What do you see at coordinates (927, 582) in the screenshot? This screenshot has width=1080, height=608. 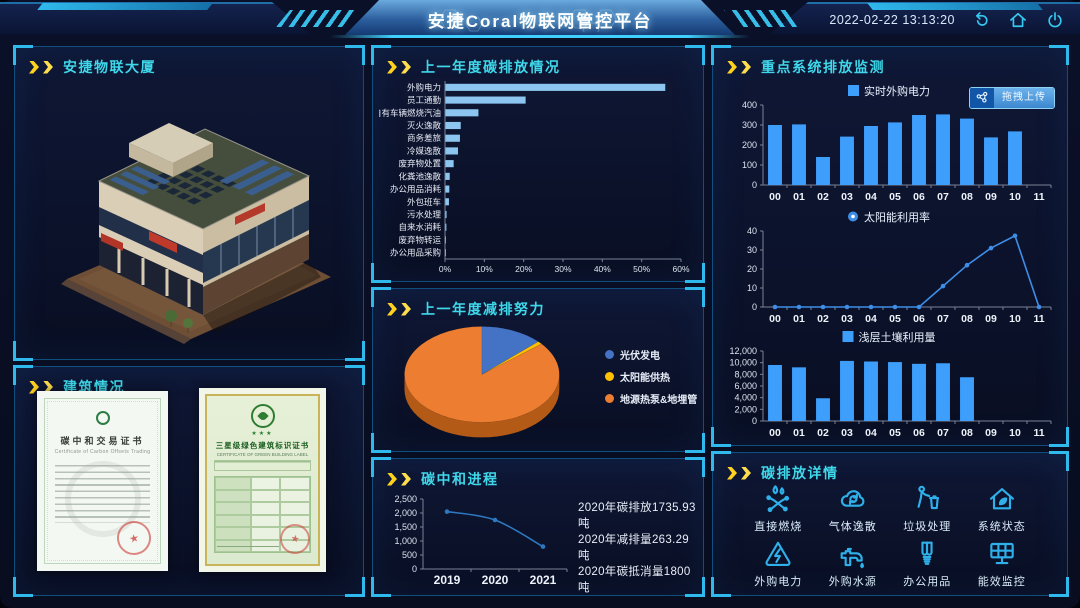 I see `detail-label: 办公用品` at bounding box center [927, 582].